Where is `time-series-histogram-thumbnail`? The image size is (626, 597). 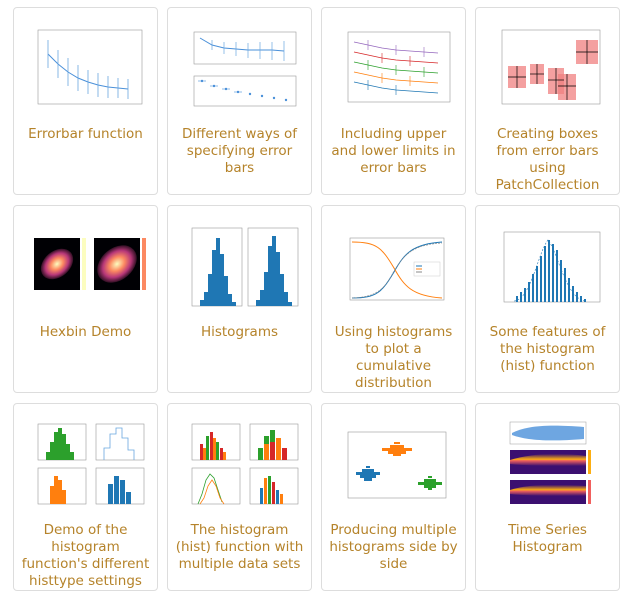
time-series-histogram-thumbnail is located at coordinates (548, 461).